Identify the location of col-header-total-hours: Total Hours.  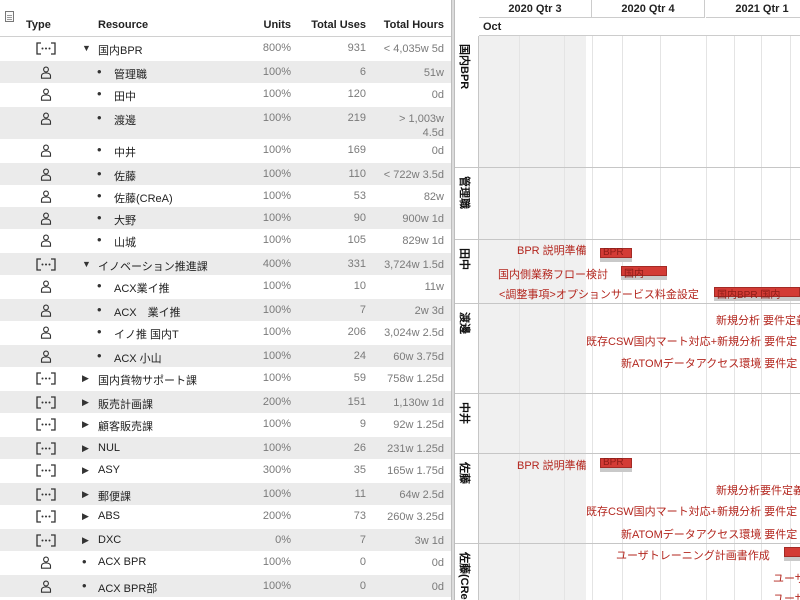
(413, 25).